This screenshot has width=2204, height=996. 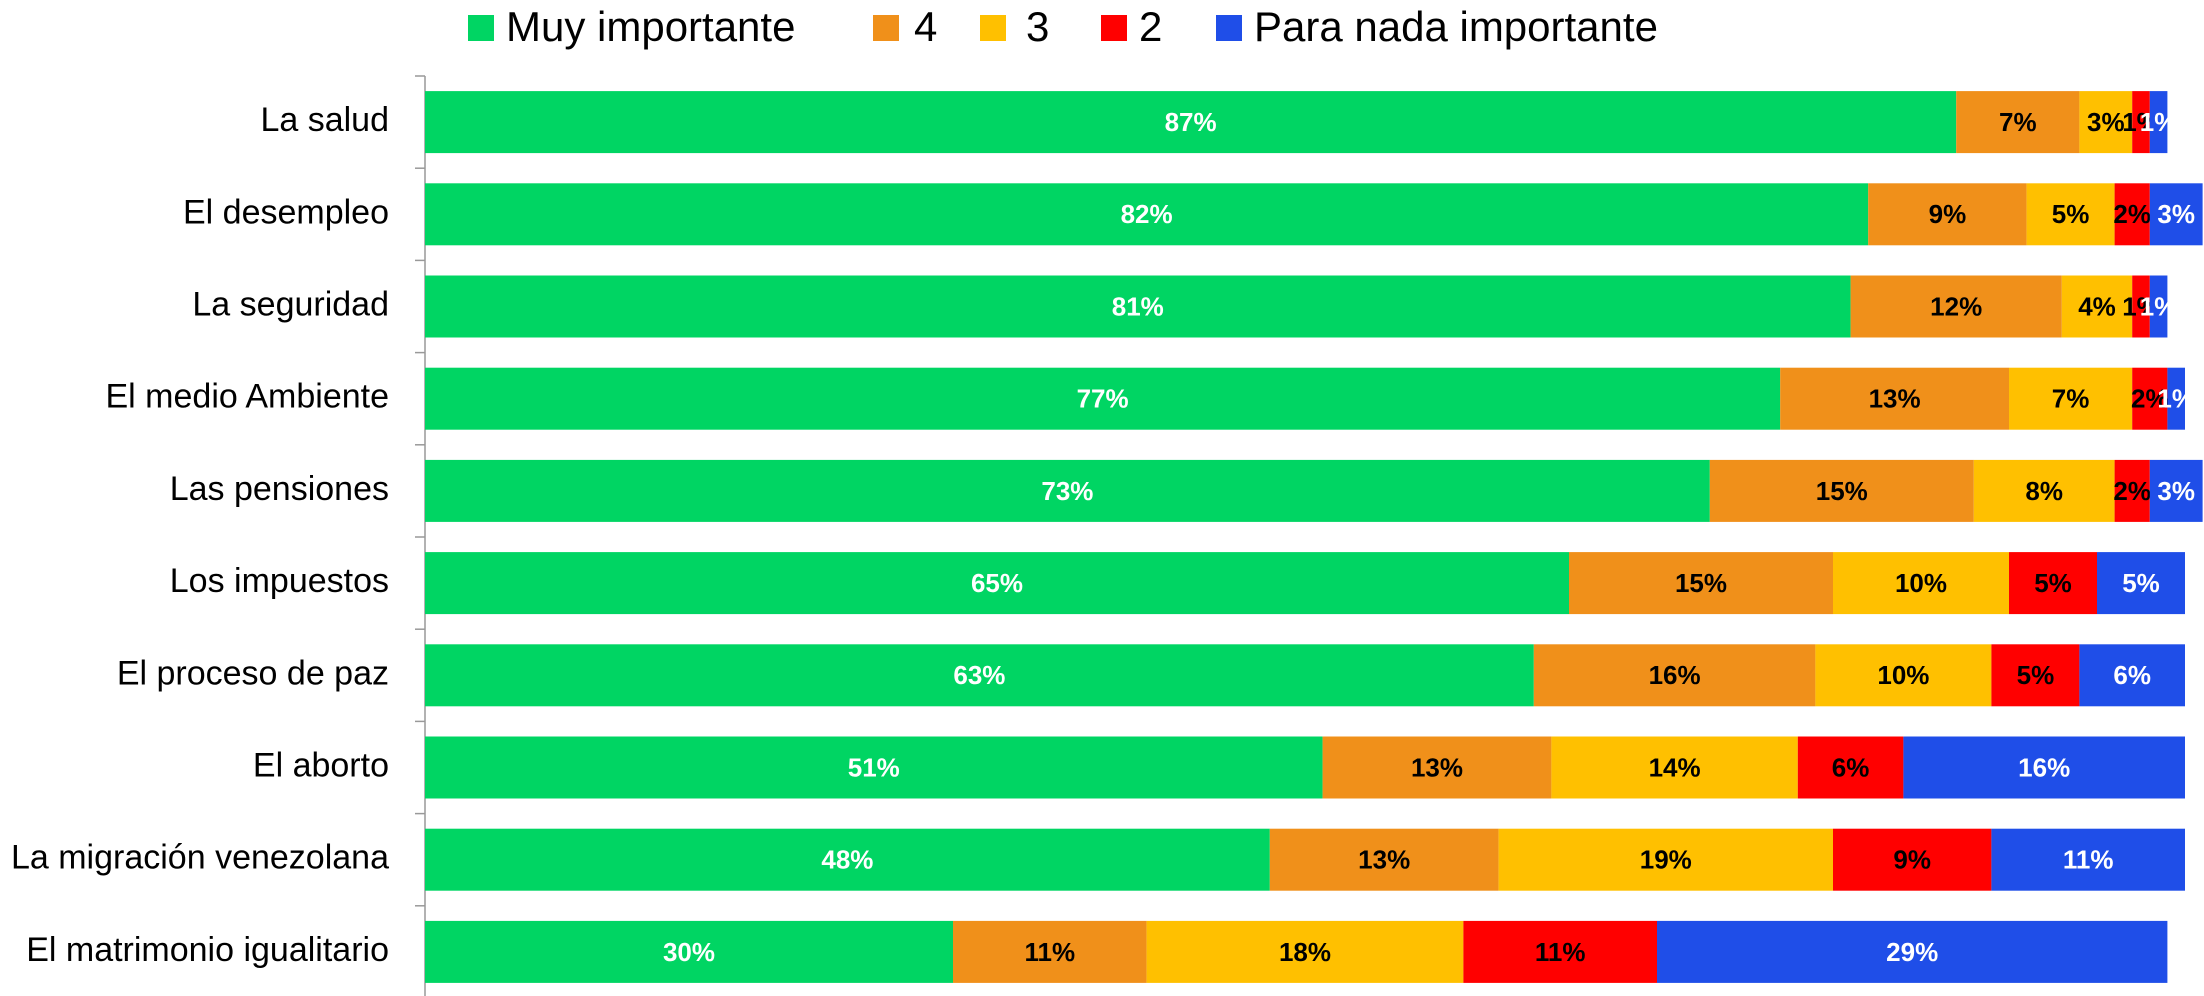 What do you see at coordinates (290, 304) in the screenshot?
I see `category-label: La seguridad` at bounding box center [290, 304].